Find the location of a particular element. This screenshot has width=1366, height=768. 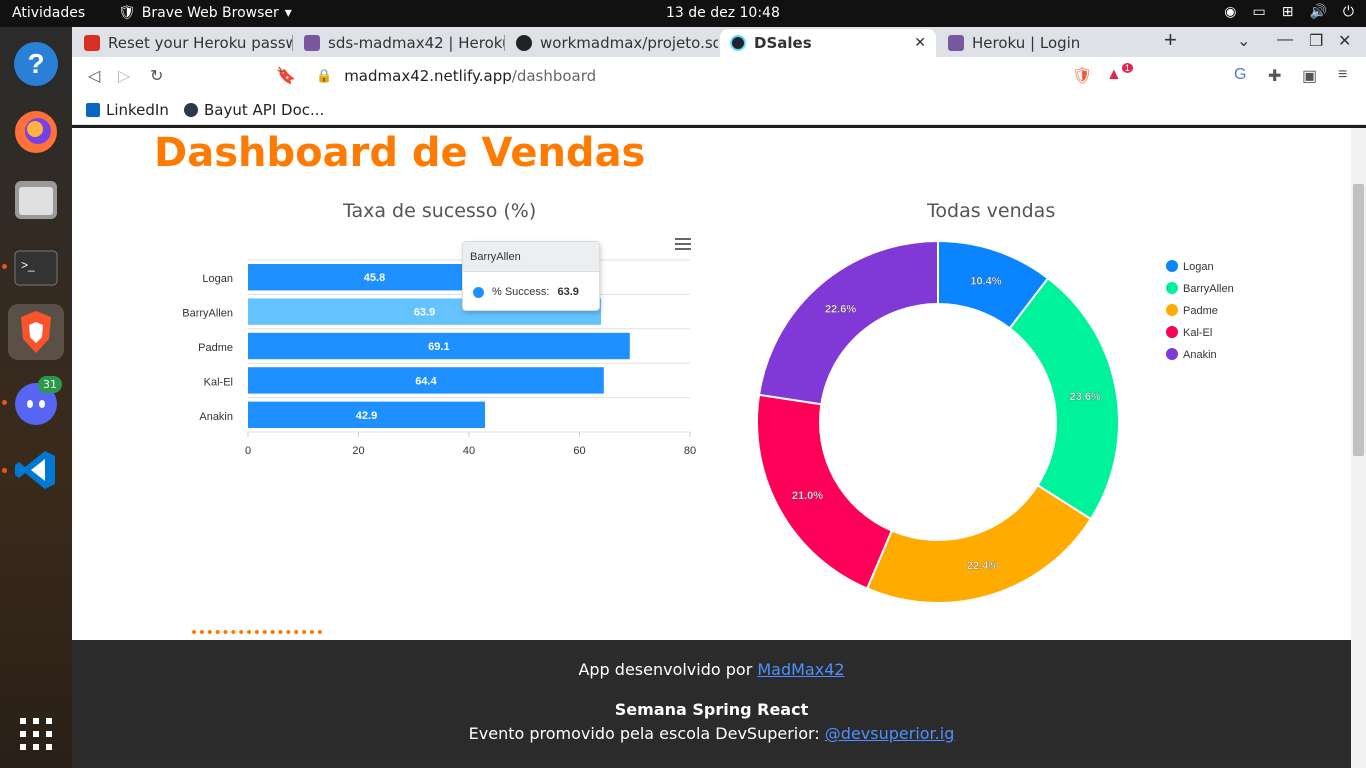

tab-heroku-login: Heroku | Login is located at coordinates (1044, 43).